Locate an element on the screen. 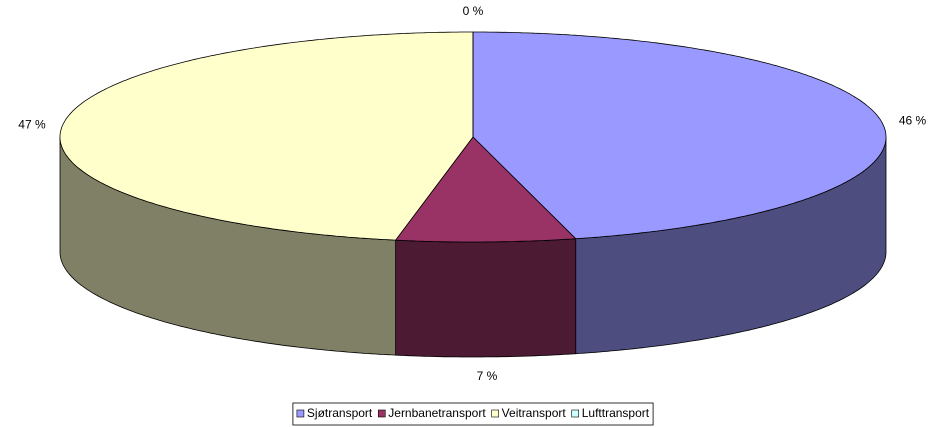 The width and height of the screenshot is (933, 427). slice is located at coordinates (485, 189).